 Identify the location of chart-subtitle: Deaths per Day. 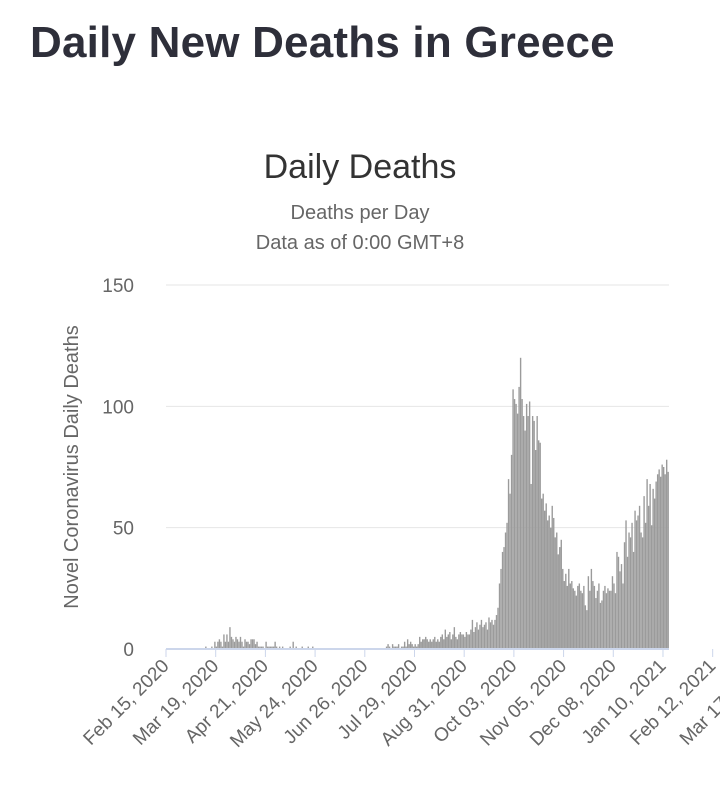
(360, 213).